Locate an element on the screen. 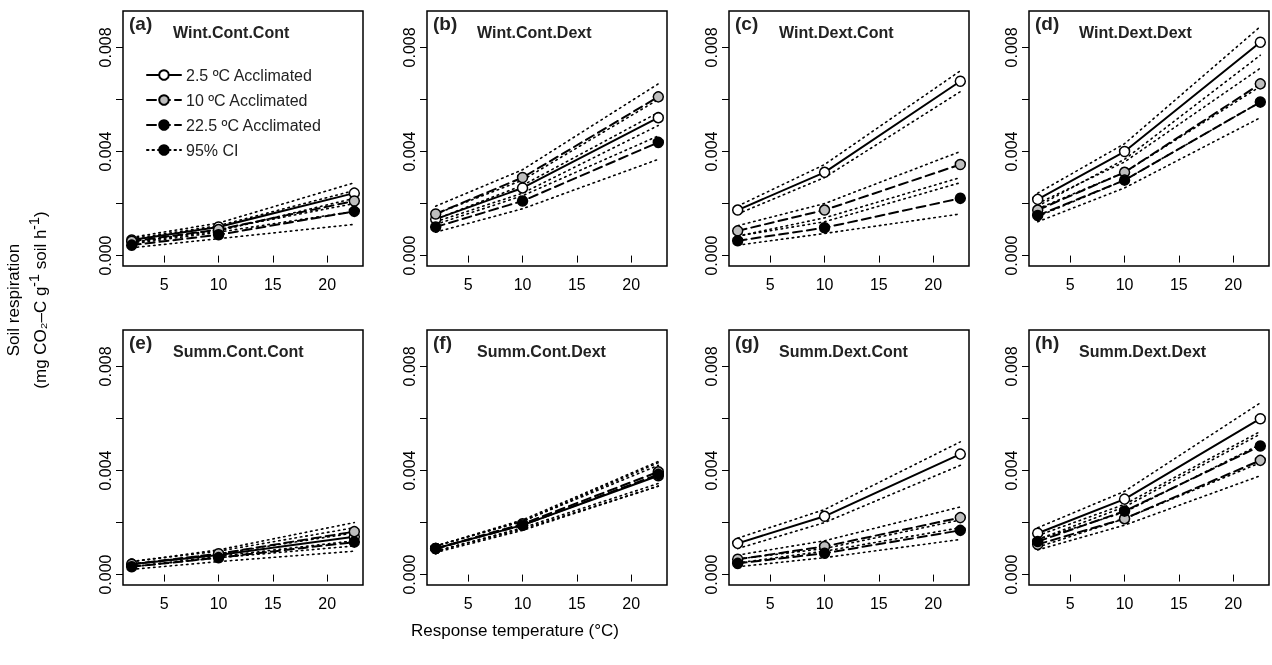 This screenshot has width=1272, height=665. chart-title: (a) is located at coordinates (141, 23).